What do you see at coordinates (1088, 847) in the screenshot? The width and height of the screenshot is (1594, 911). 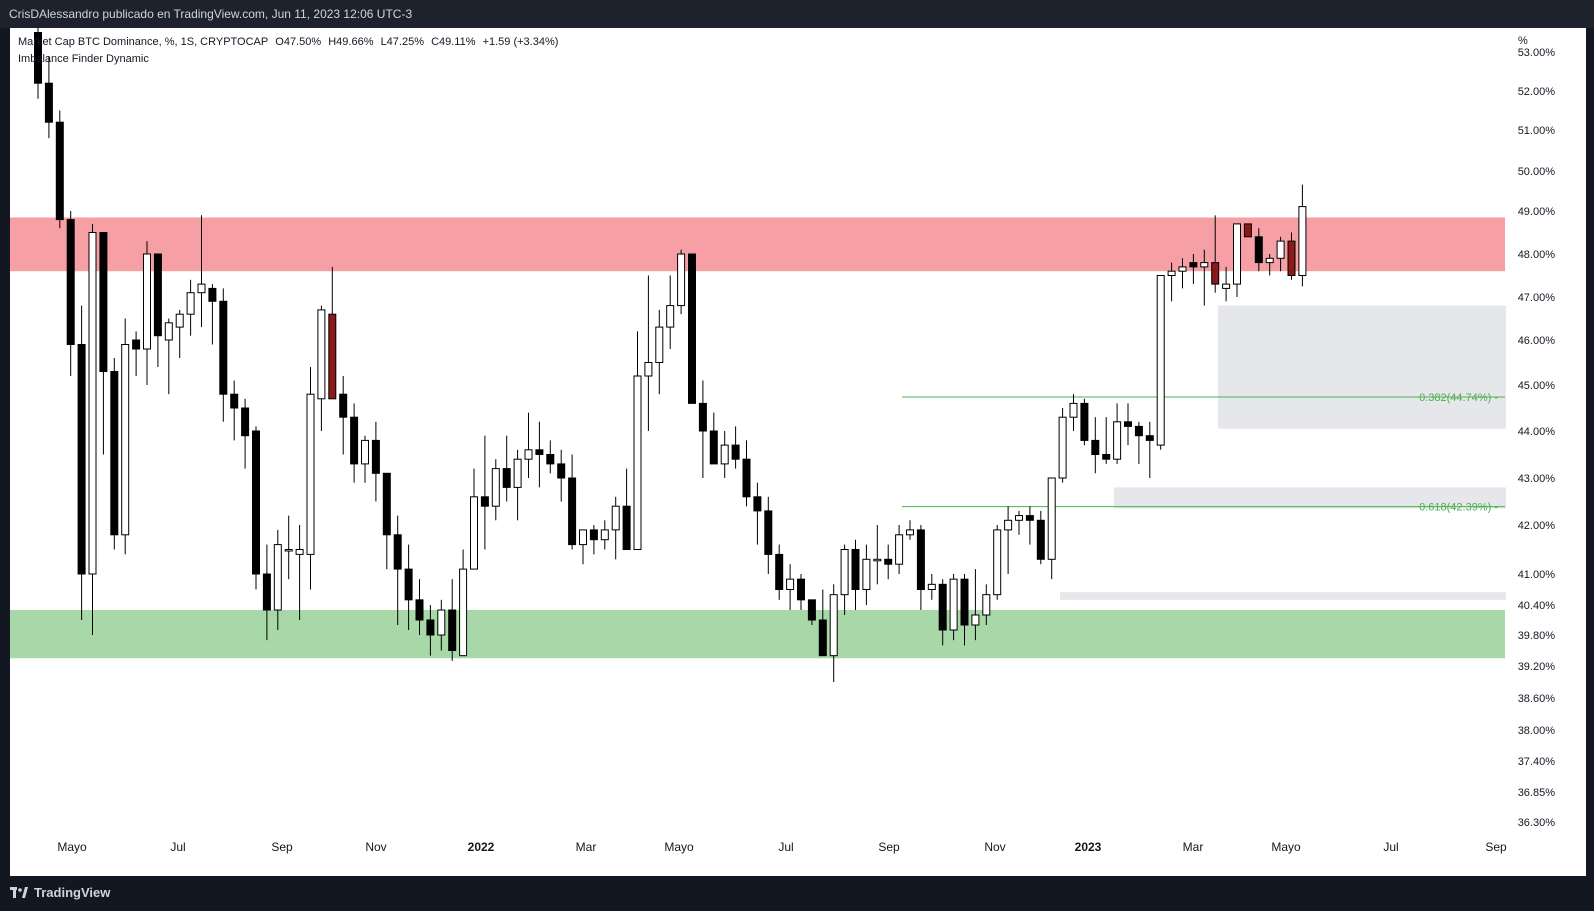 I see `x-axis-label: 2023` at bounding box center [1088, 847].